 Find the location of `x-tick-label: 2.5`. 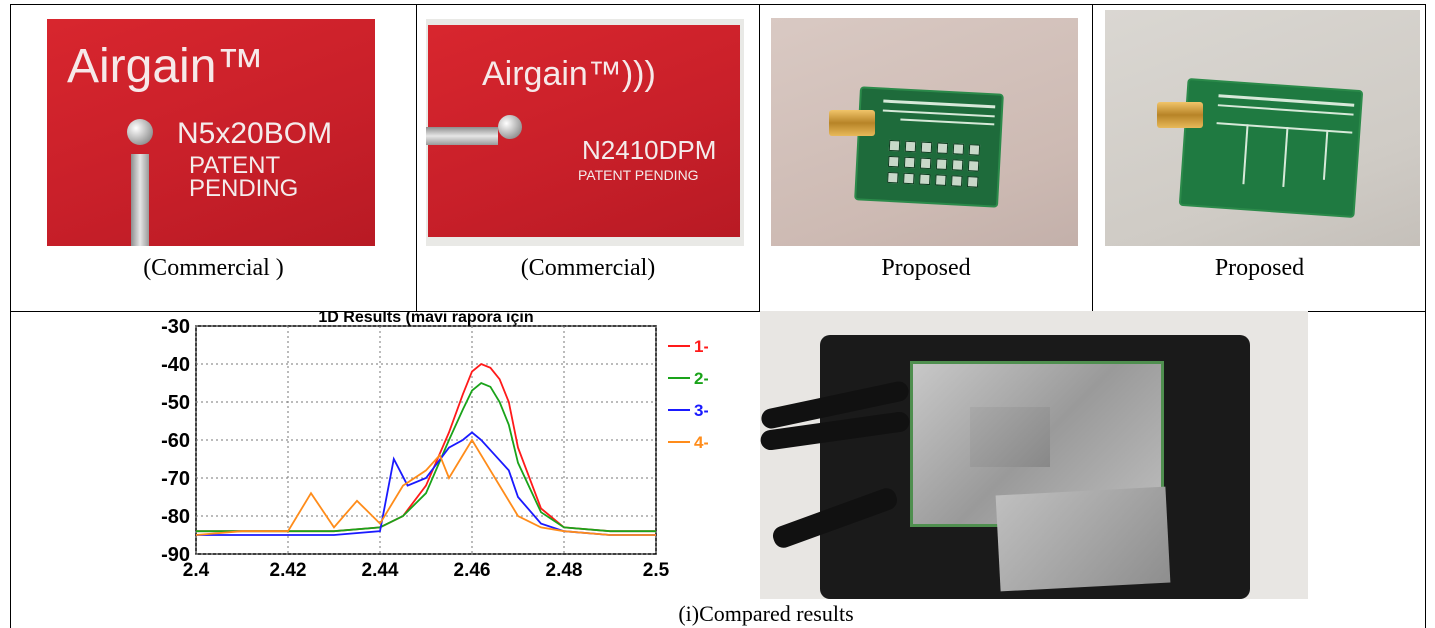

x-tick-label: 2.5 is located at coordinates (656, 570).